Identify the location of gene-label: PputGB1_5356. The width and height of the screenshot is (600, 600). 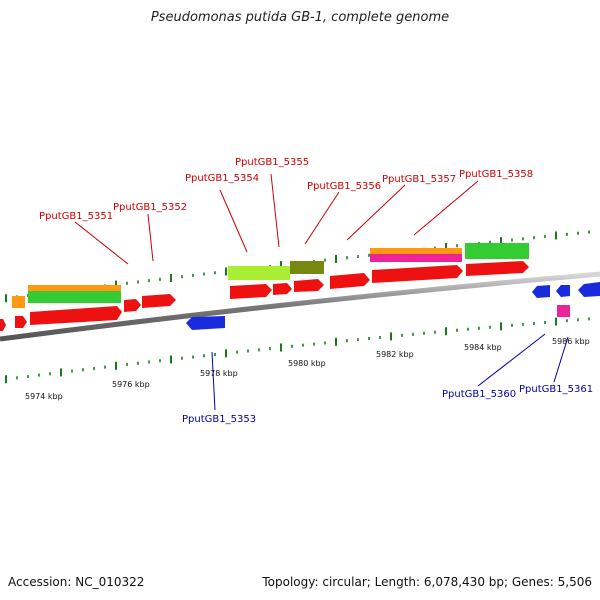
(344, 186).